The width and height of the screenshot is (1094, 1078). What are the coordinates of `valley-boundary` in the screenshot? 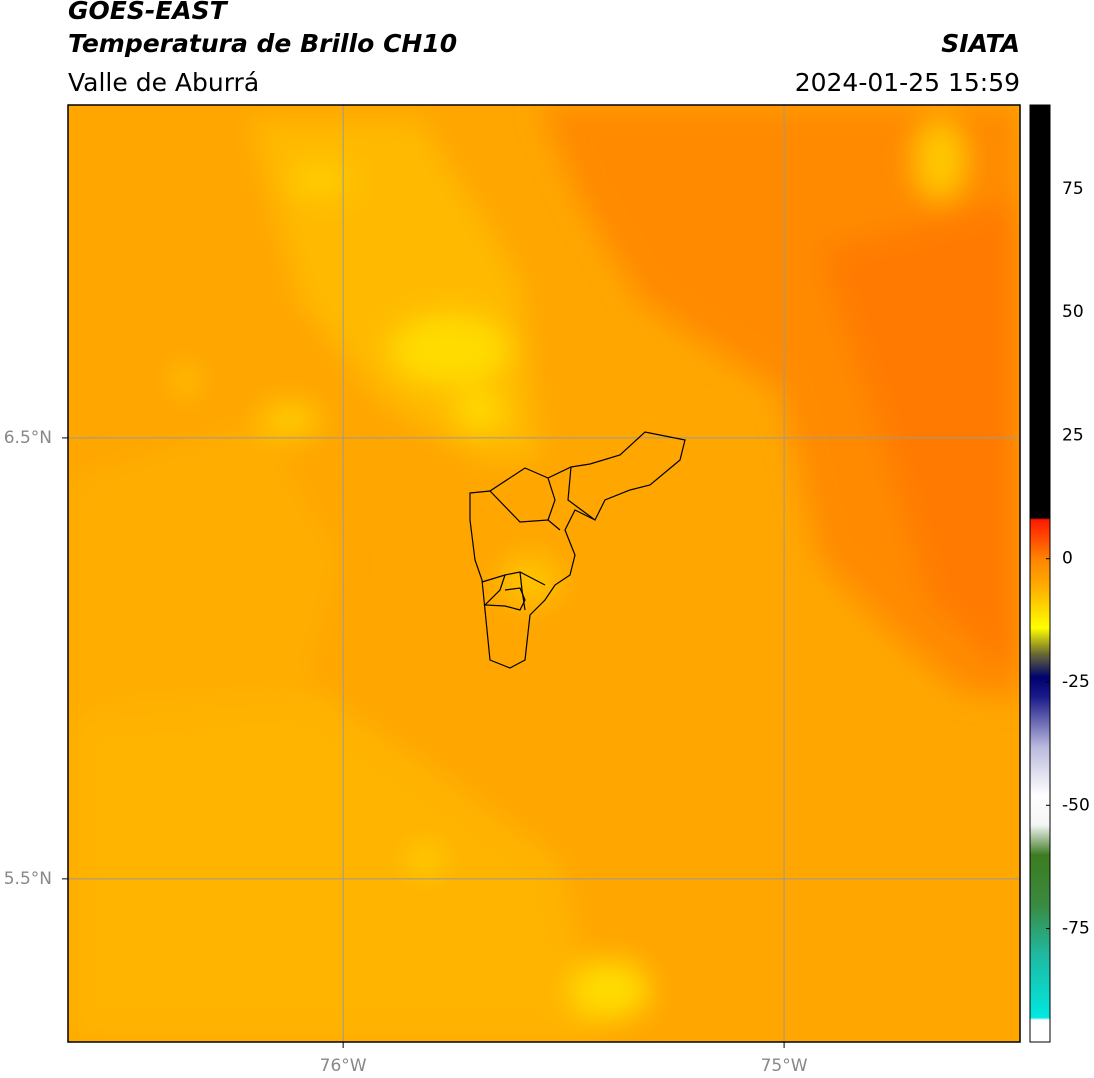 It's located at (577, 550).